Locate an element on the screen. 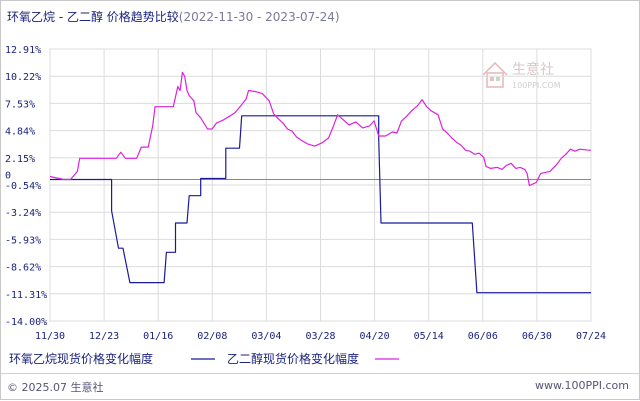  date-range: (2022-11-30 - 2023-07-24) is located at coordinates (259, 17).